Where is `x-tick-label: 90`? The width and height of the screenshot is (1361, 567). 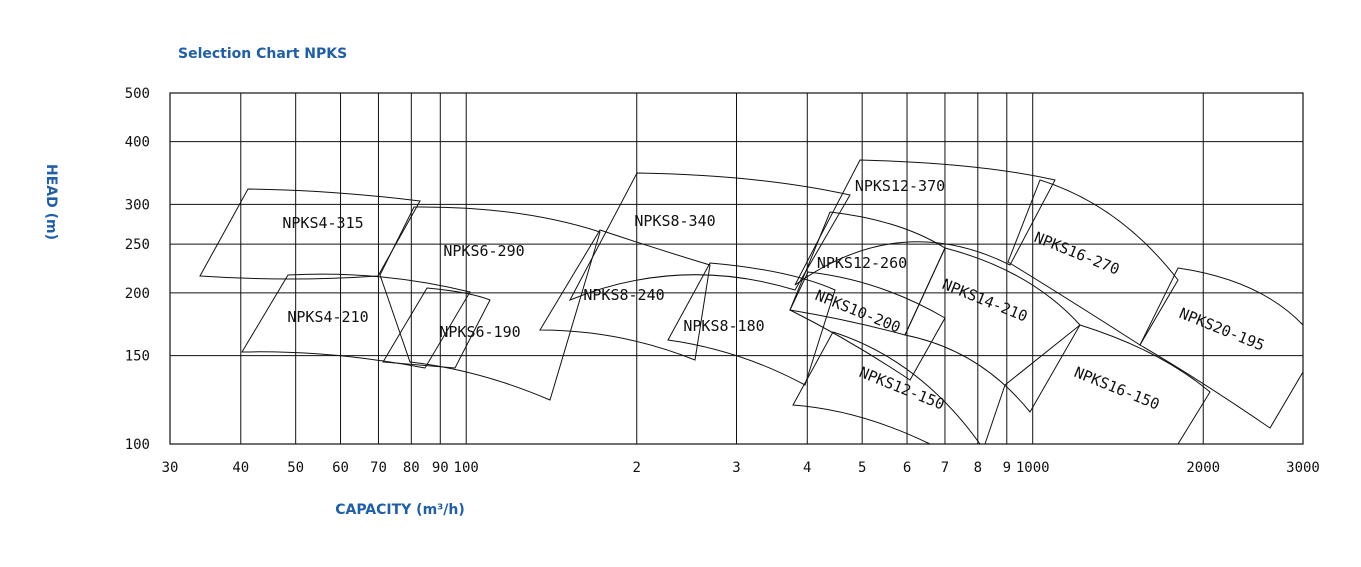
x-tick-label: 90 is located at coordinates (440, 468).